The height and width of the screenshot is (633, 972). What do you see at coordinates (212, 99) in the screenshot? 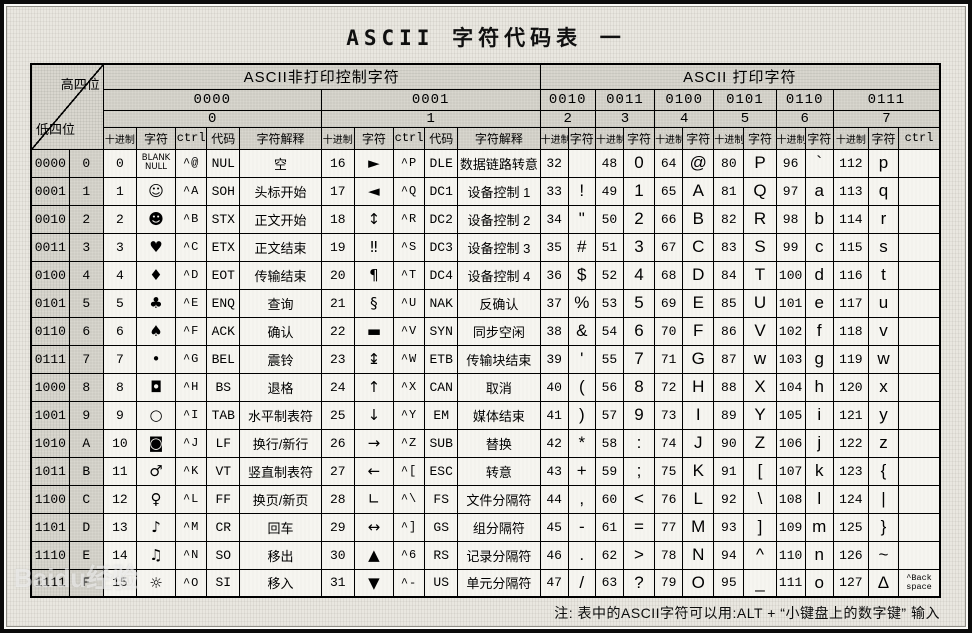
I see `bits-header: 0000` at bounding box center [212, 99].